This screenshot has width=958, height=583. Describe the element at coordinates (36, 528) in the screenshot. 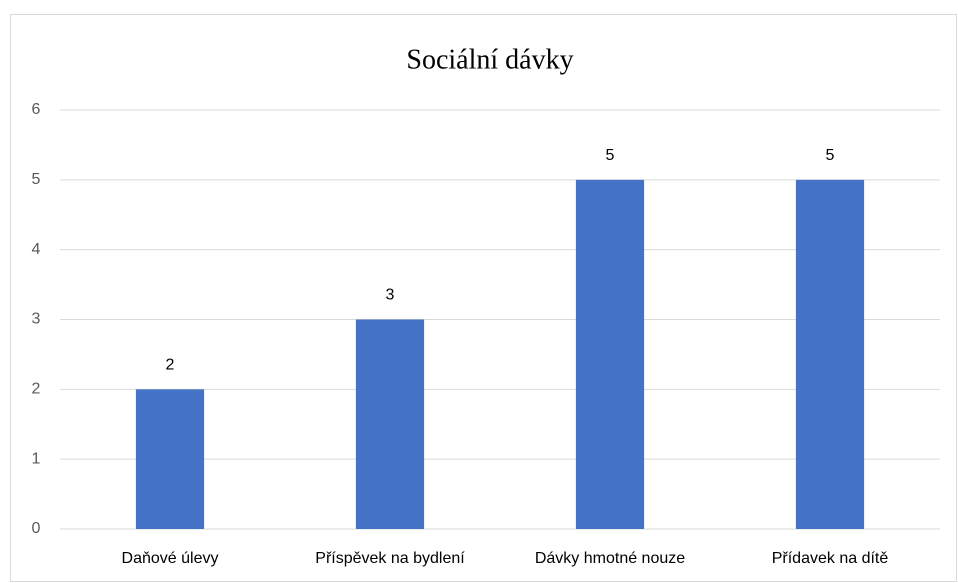

I see `y-tick-label: 0` at that location.